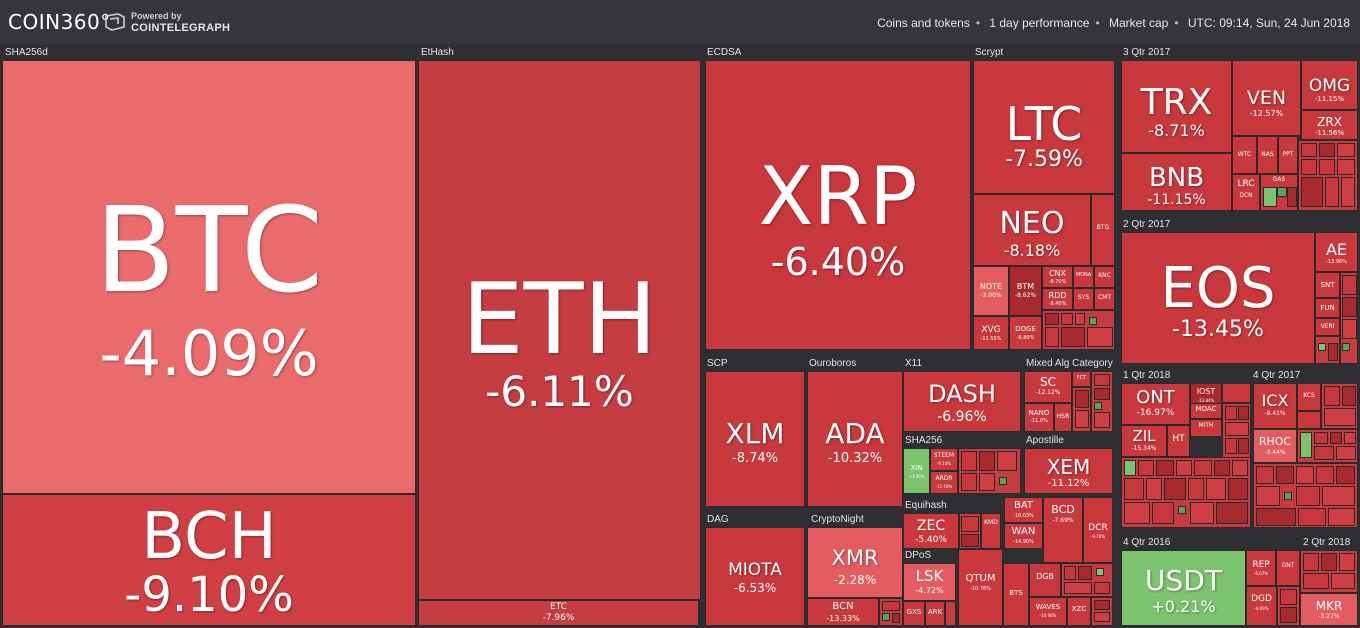  I want to click on tile-waves: WAVES -10.96%, so click(1048, 611).